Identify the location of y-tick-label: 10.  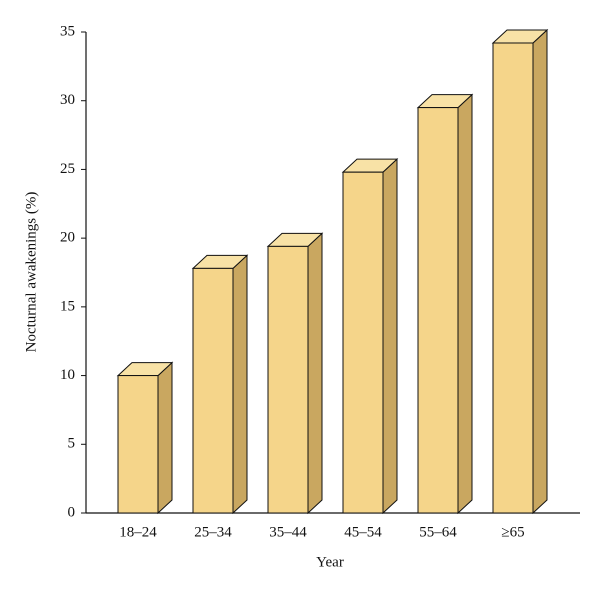
(67, 375).